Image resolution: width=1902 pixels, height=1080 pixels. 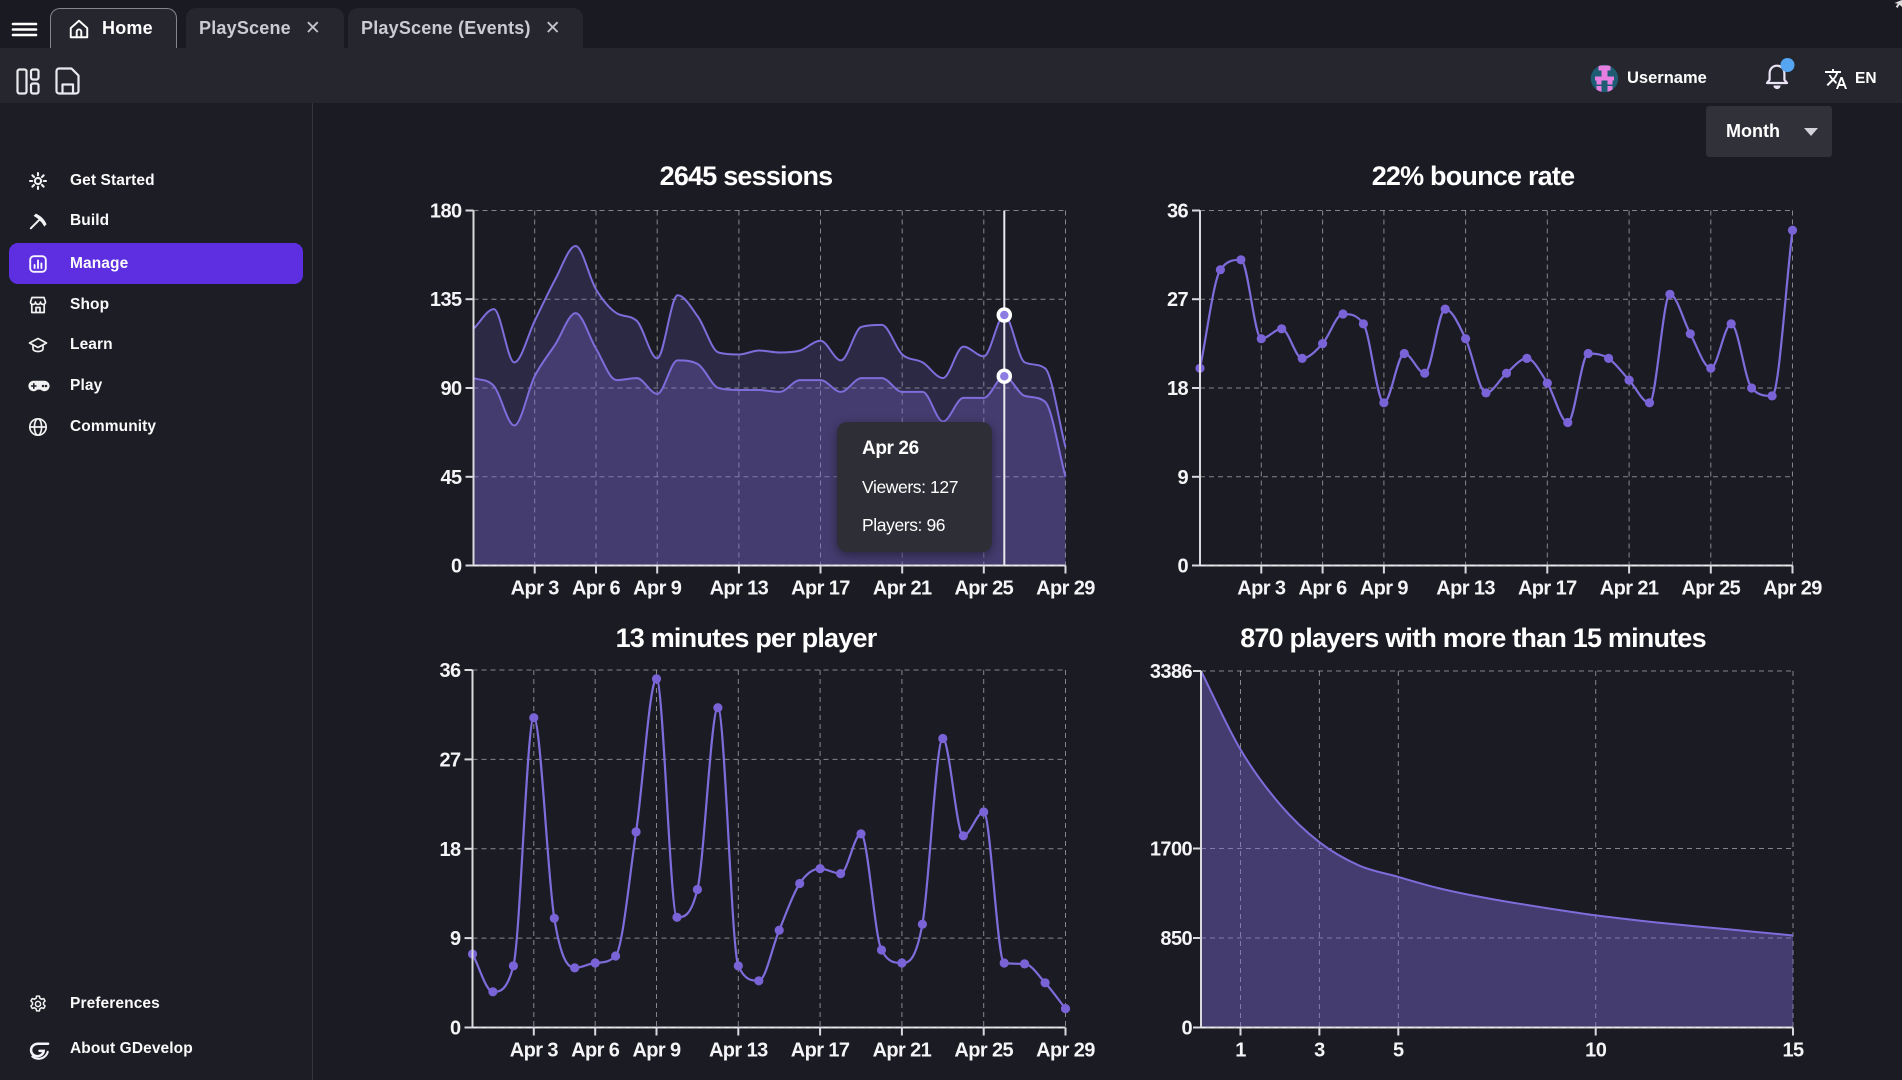 What do you see at coordinates (1176, 939) in the screenshot?
I see `svg-text: 850` at bounding box center [1176, 939].